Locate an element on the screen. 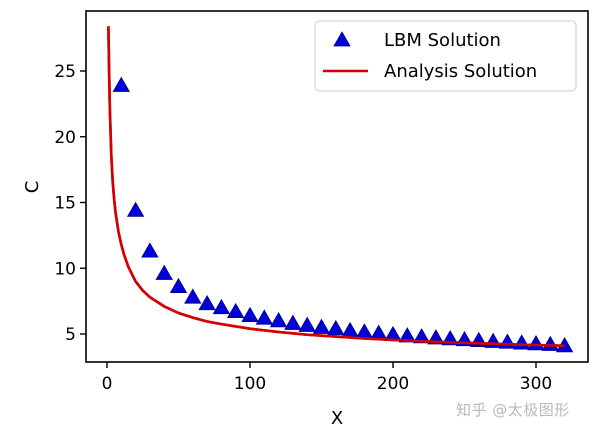 The height and width of the screenshot is (435, 600). y-tick-label: 10 is located at coordinates (65, 269).